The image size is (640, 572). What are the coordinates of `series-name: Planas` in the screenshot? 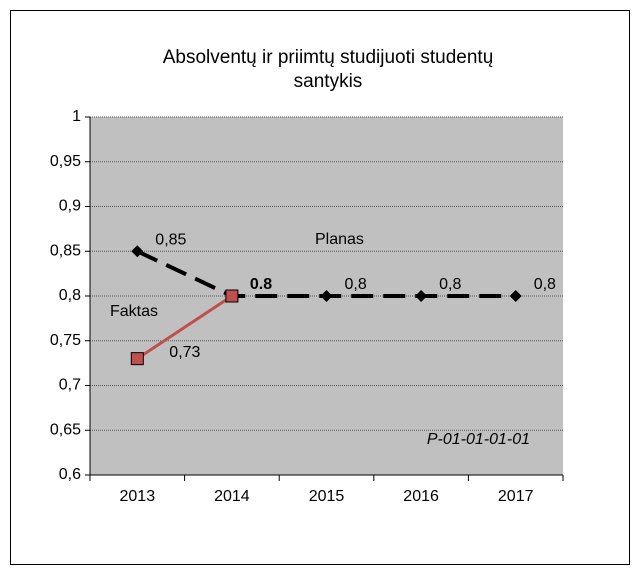 It's located at (339, 239).